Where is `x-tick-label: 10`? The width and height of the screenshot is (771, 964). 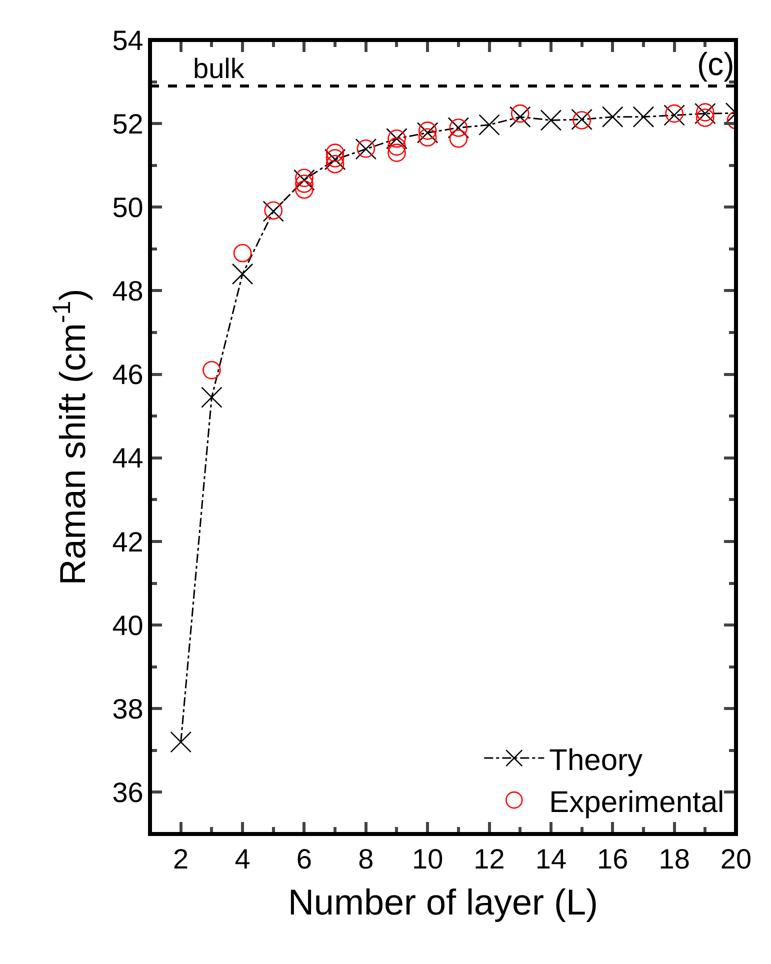
x-tick-label: 10 is located at coordinates (428, 859).